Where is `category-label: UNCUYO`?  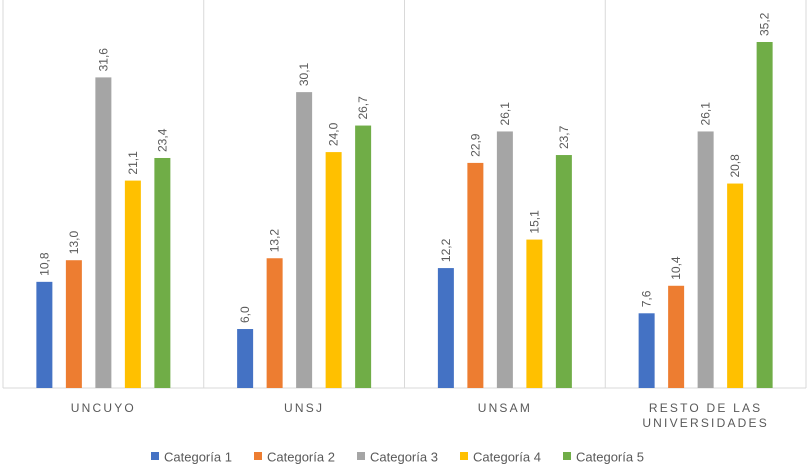 category-label: UNCUYO is located at coordinates (103, 408).